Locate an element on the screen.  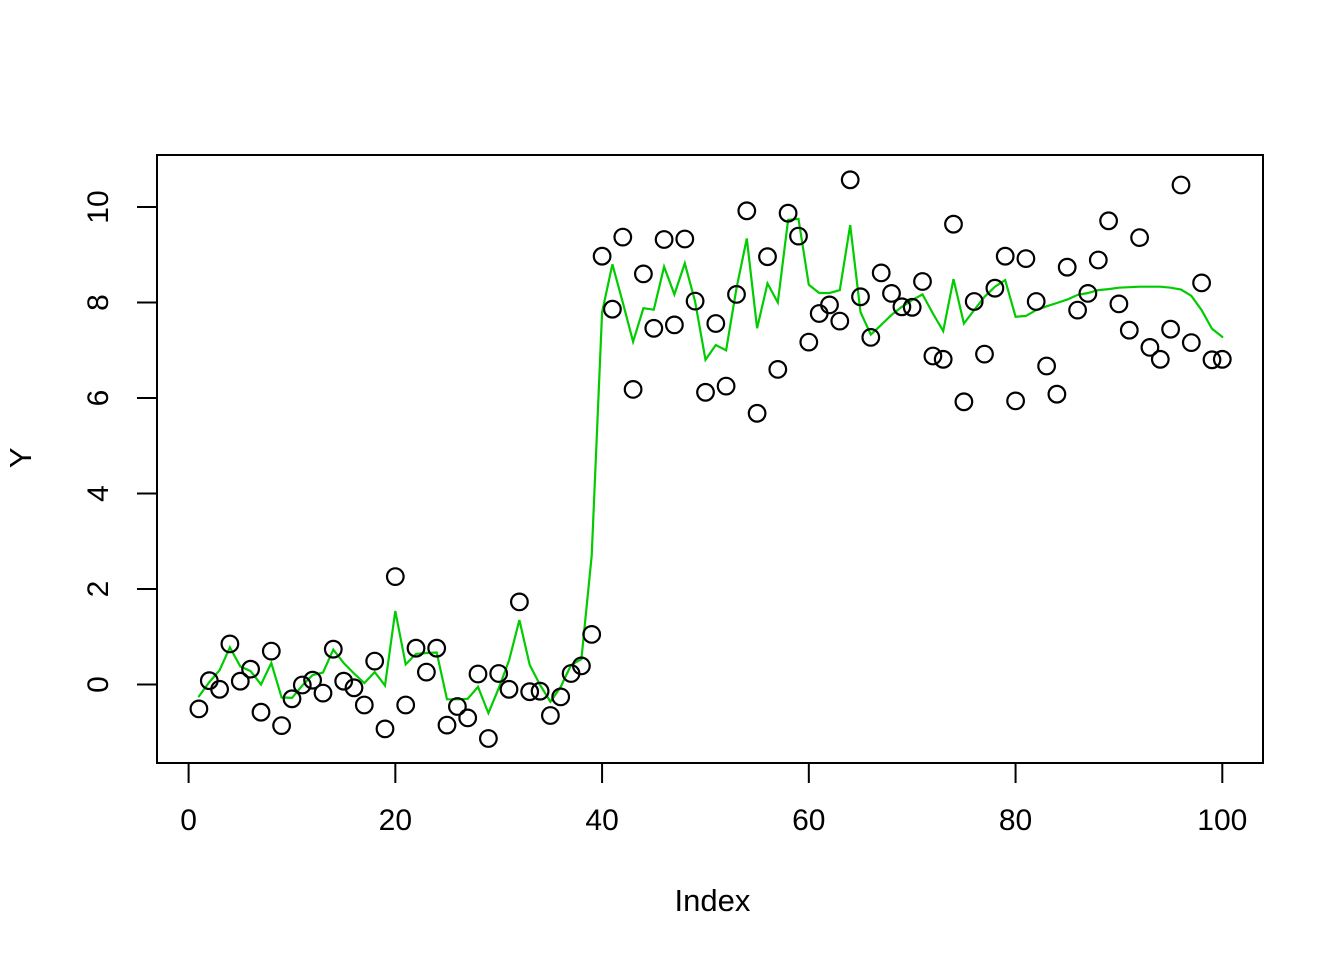
y-axis-tick-label: 8 is located at coordinates (98, 302).